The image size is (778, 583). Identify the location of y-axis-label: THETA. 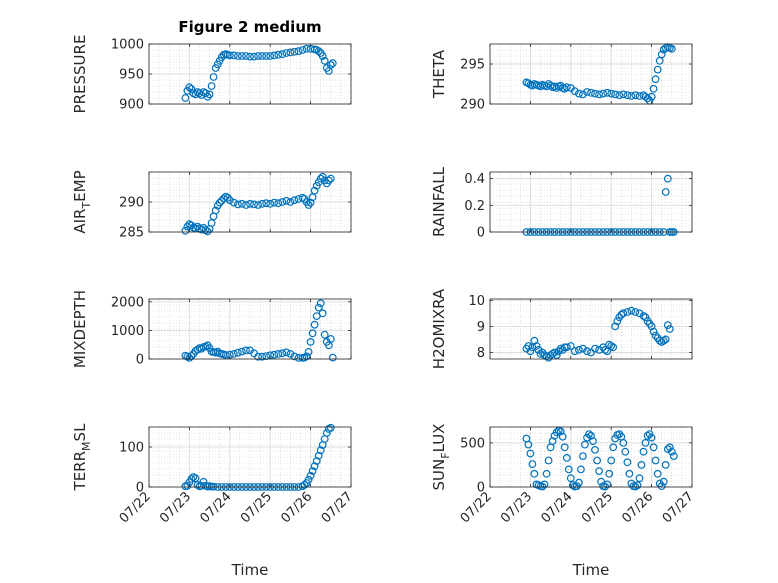
(439, 74).